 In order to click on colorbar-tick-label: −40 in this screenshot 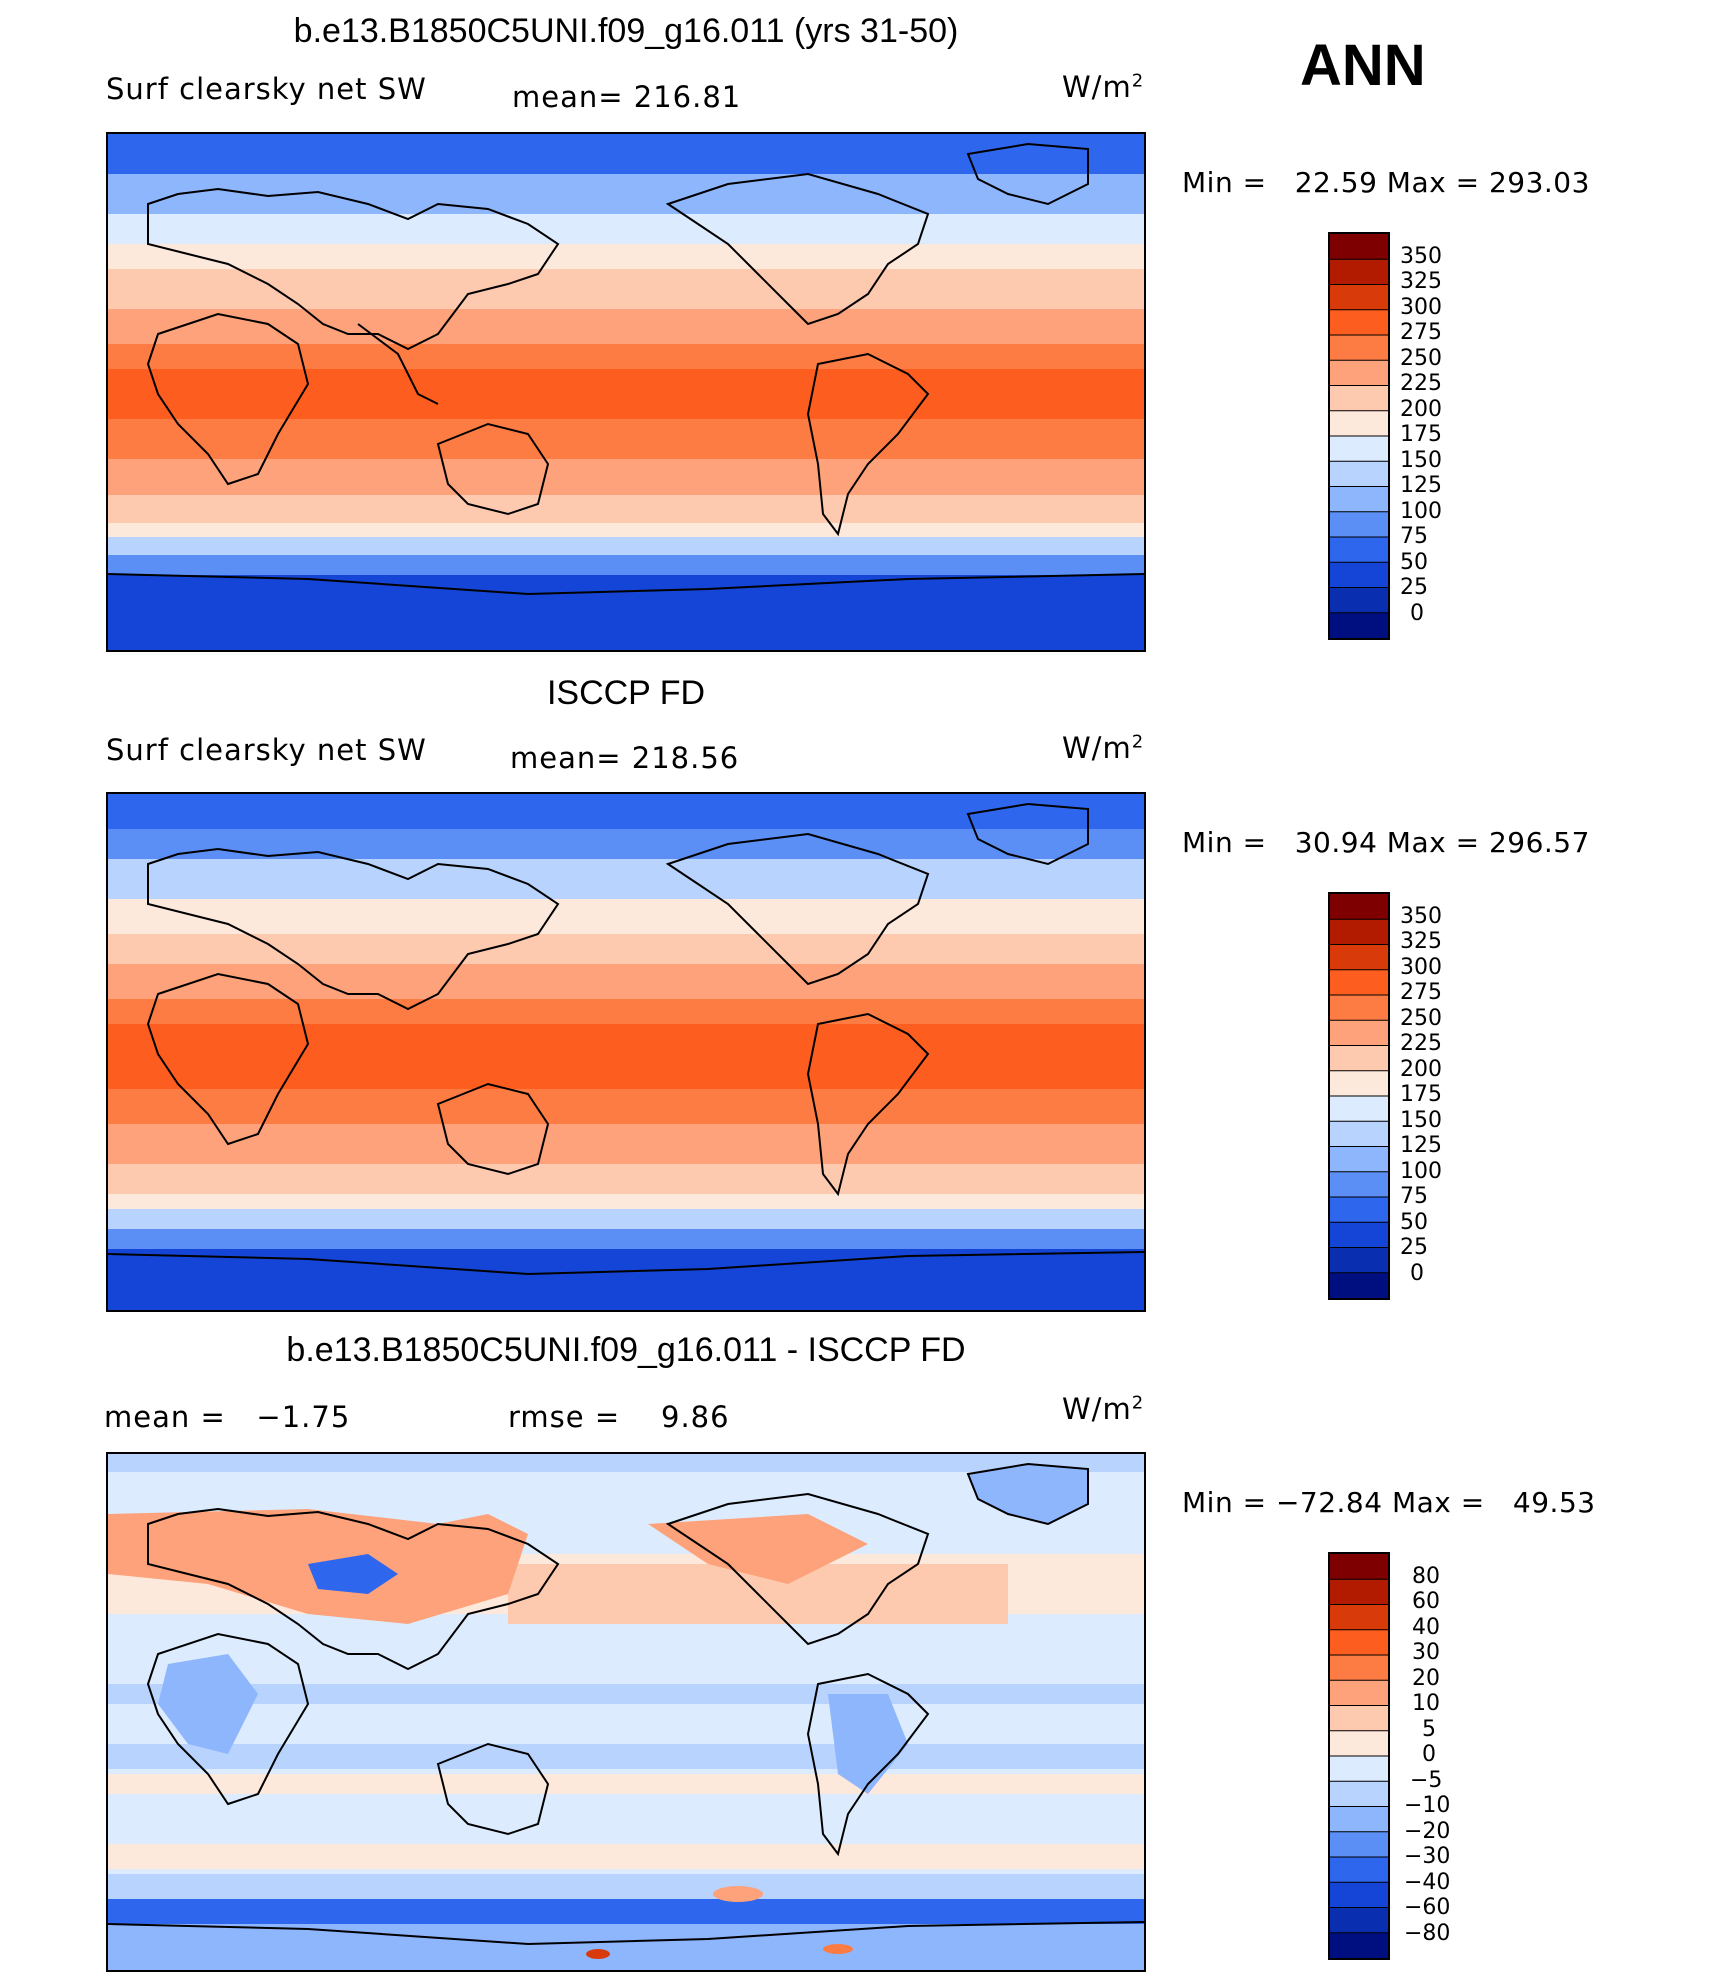, I will do `click(1427, 1882)`.